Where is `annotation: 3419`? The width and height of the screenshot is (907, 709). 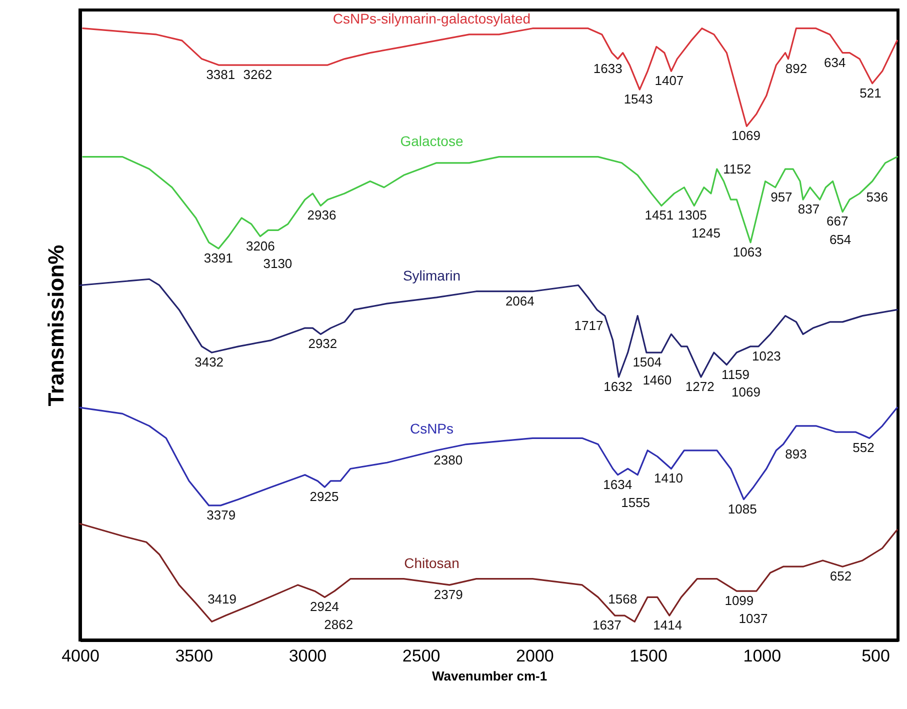
annotation: 3419 is located at coordinates (222, 599).